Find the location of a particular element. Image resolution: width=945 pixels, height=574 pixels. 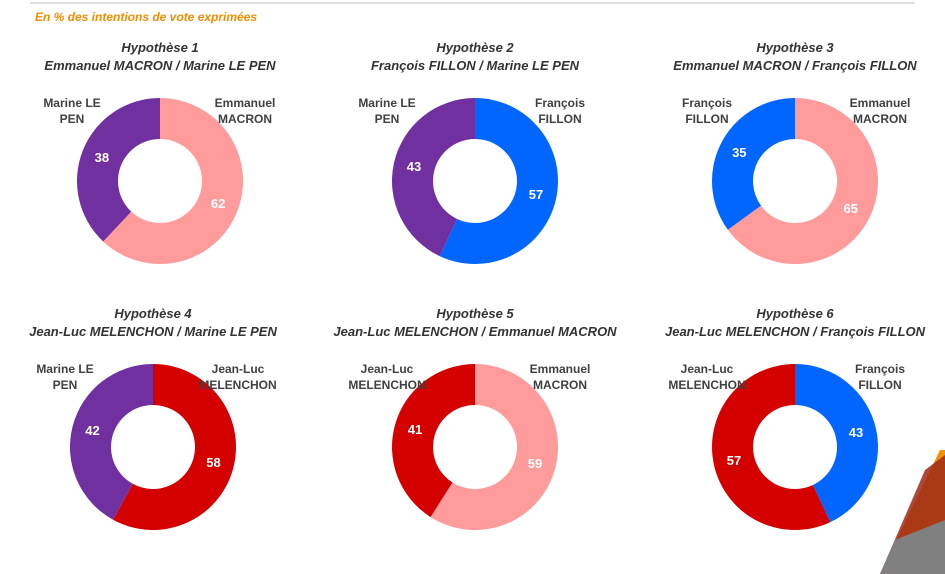

chart-subtitle: Emmanuel MACRON / François FILLON is located at coordinates (795, 65).